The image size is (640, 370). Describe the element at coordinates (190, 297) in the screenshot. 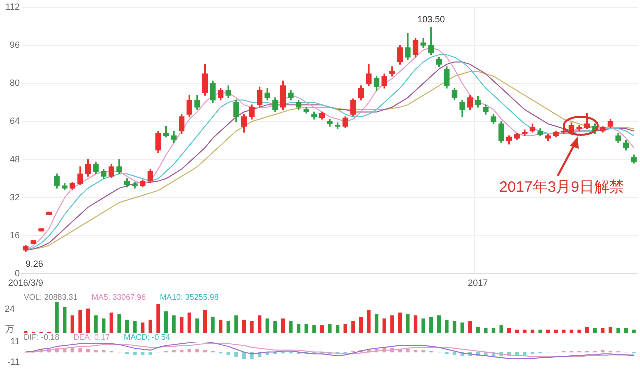

I see `annotation: MA10: 35255.98` at that location.